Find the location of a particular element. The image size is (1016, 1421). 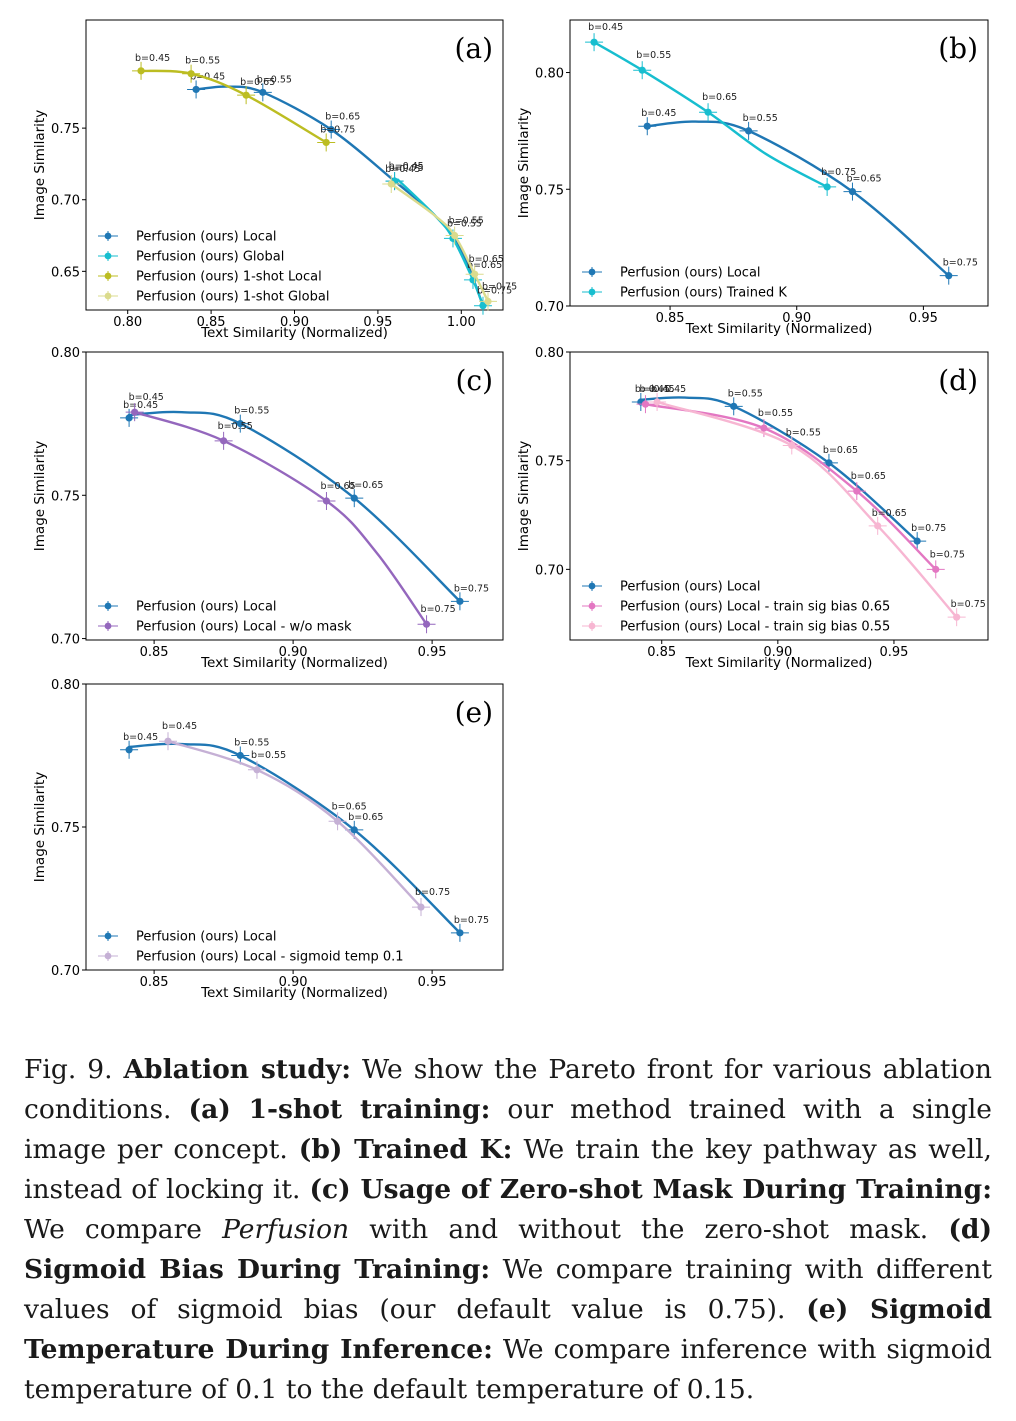

y-tick-label: 0.80 is located at coordinates (65, 685).